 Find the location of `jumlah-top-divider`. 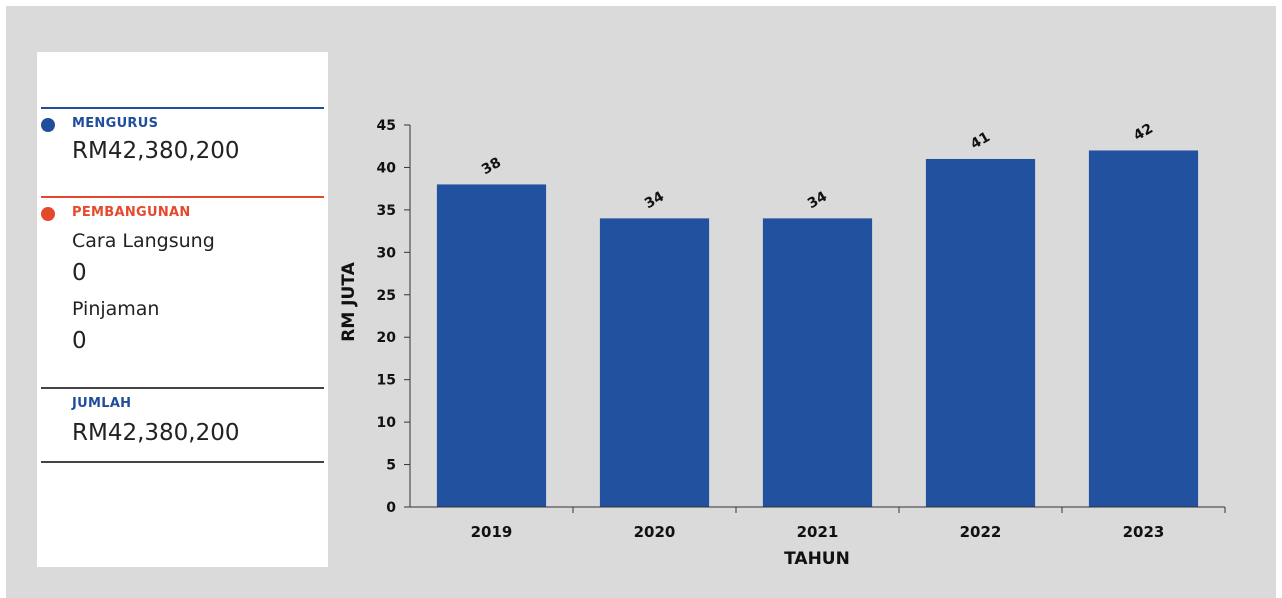

jumlah-top-divider is located at coordinates (182, 388).